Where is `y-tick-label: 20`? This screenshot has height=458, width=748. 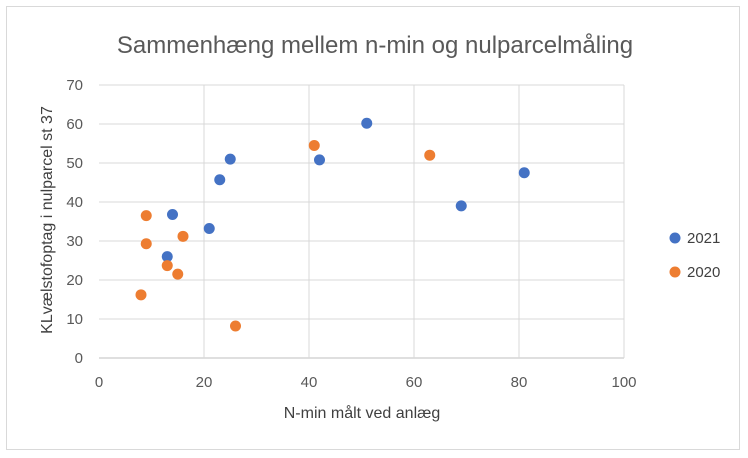 y-tick-label: 20 is located at coordinates (74, 280).